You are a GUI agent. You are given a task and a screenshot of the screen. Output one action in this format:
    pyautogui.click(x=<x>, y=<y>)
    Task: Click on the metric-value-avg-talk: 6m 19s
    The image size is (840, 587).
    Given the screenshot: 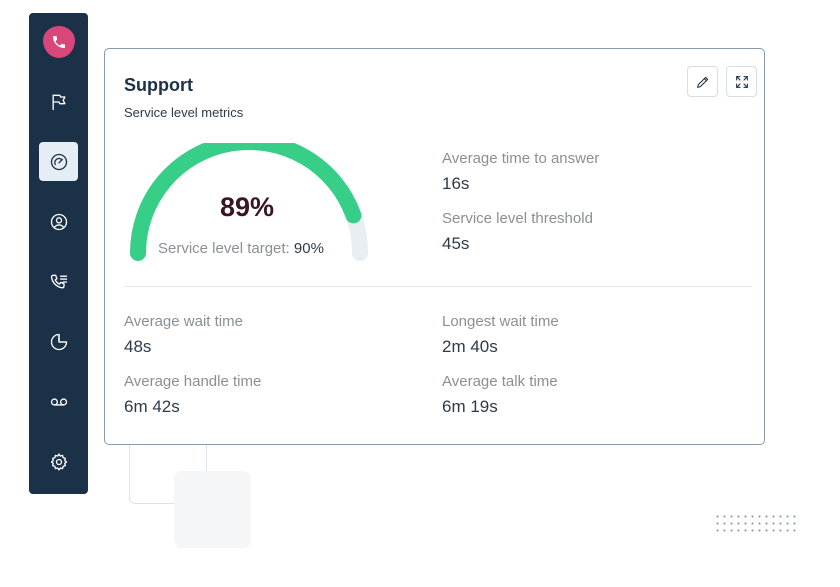 What is the action you would take?
    pyautogui.click(x=470, y=406)
    